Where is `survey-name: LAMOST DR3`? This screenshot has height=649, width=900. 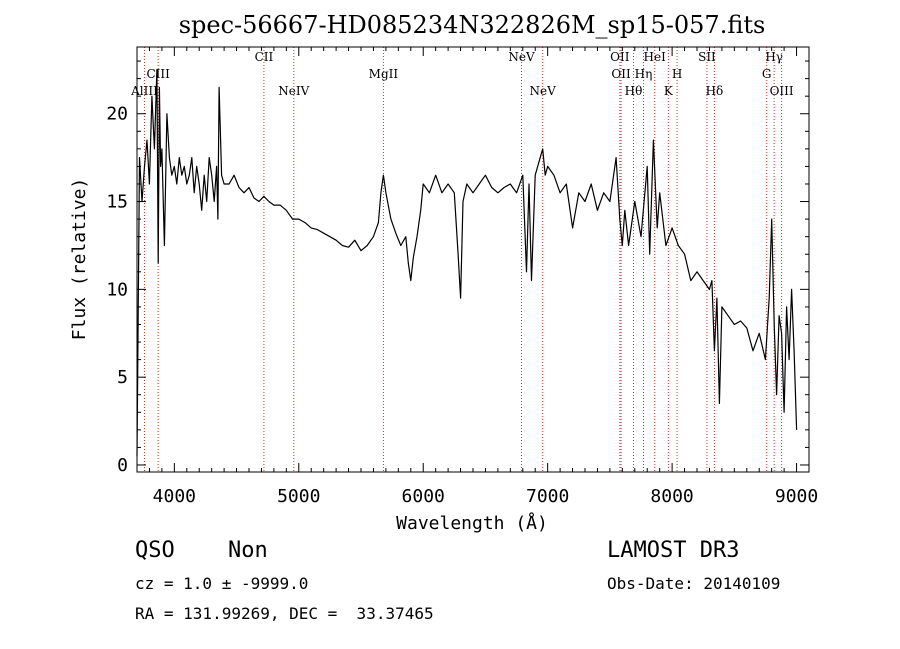
survey-name: LAMOST DR3 is located at coordinates (673, 550).